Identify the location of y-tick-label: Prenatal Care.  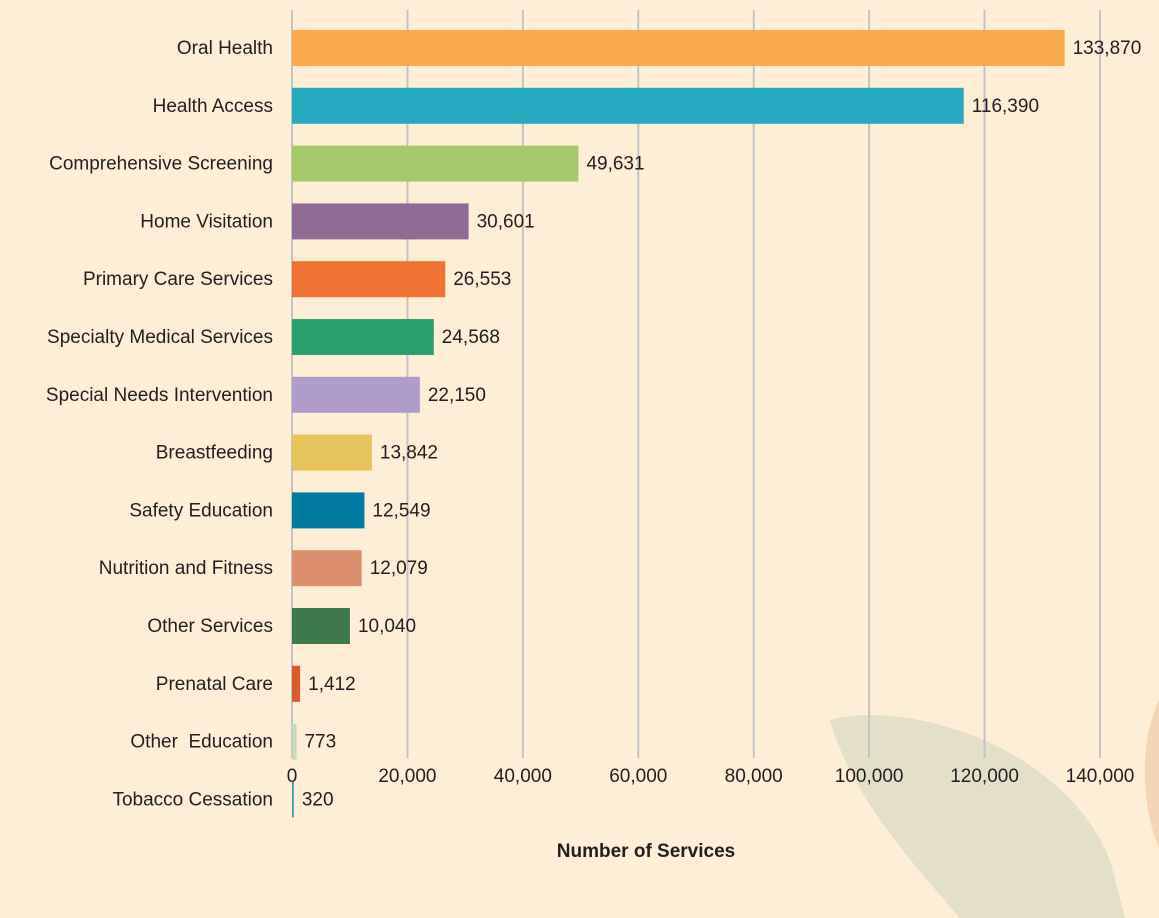
(214, 684).